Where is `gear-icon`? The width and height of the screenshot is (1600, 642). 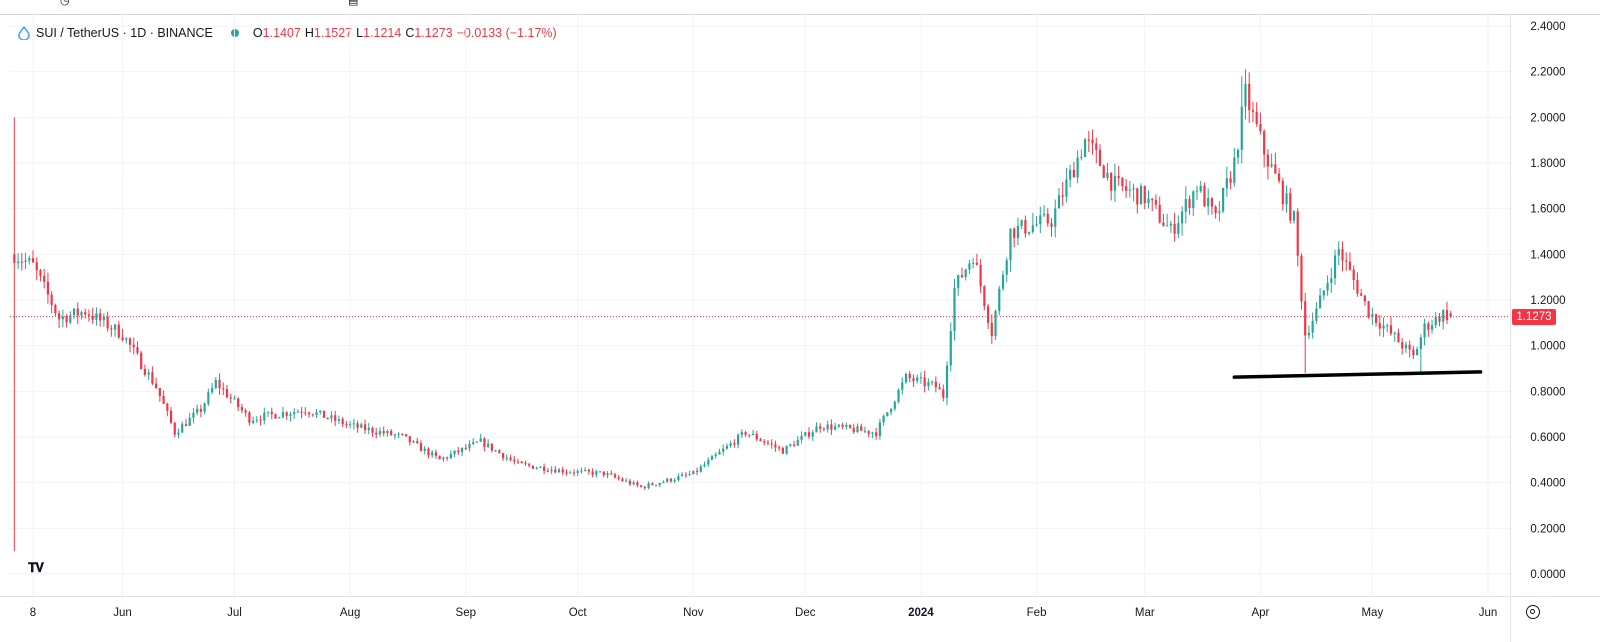
gear-icon is located at coordinates (1533, 612).